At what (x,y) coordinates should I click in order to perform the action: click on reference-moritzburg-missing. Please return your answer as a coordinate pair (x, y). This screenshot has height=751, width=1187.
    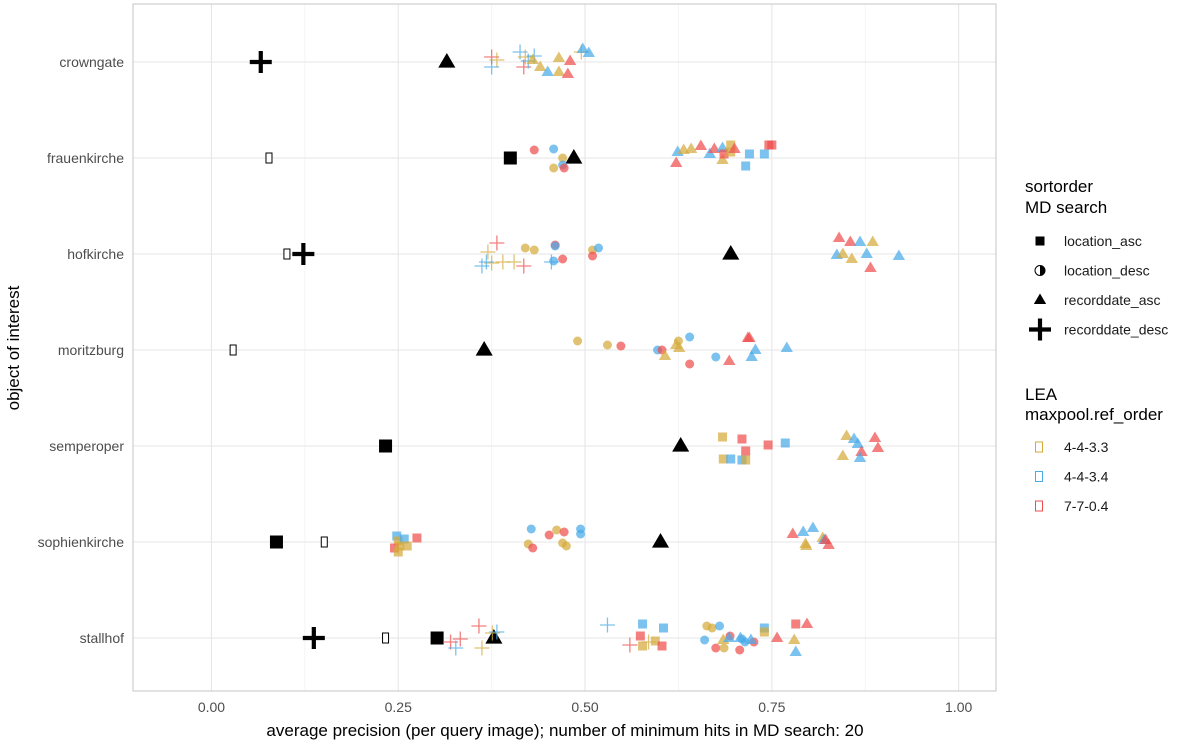
    Looking at the image, I should click on (233, 350).